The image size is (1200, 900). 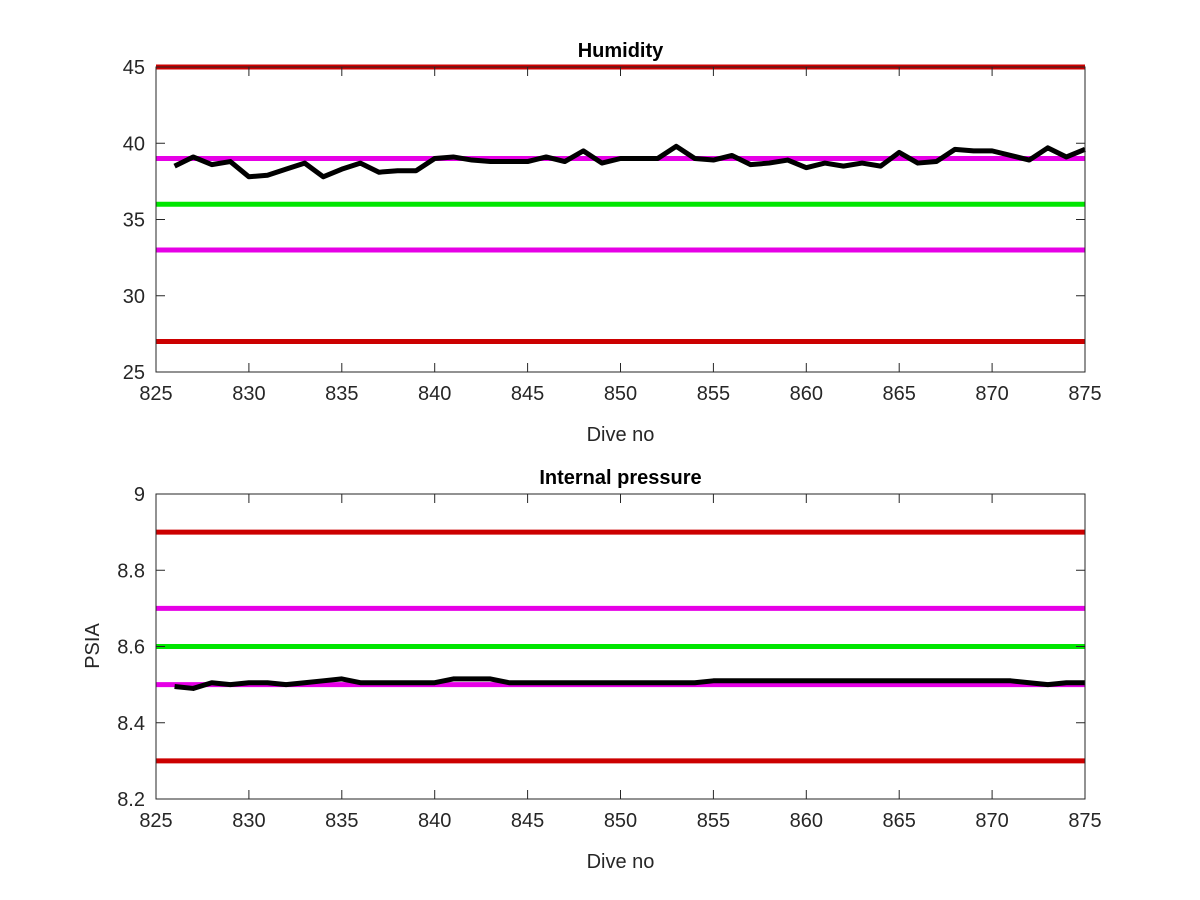 What do you see at coordinates (991, 394) in the screenshot?
I see `humidity-x-tick-label: 870` at bounding box center [991, 394].